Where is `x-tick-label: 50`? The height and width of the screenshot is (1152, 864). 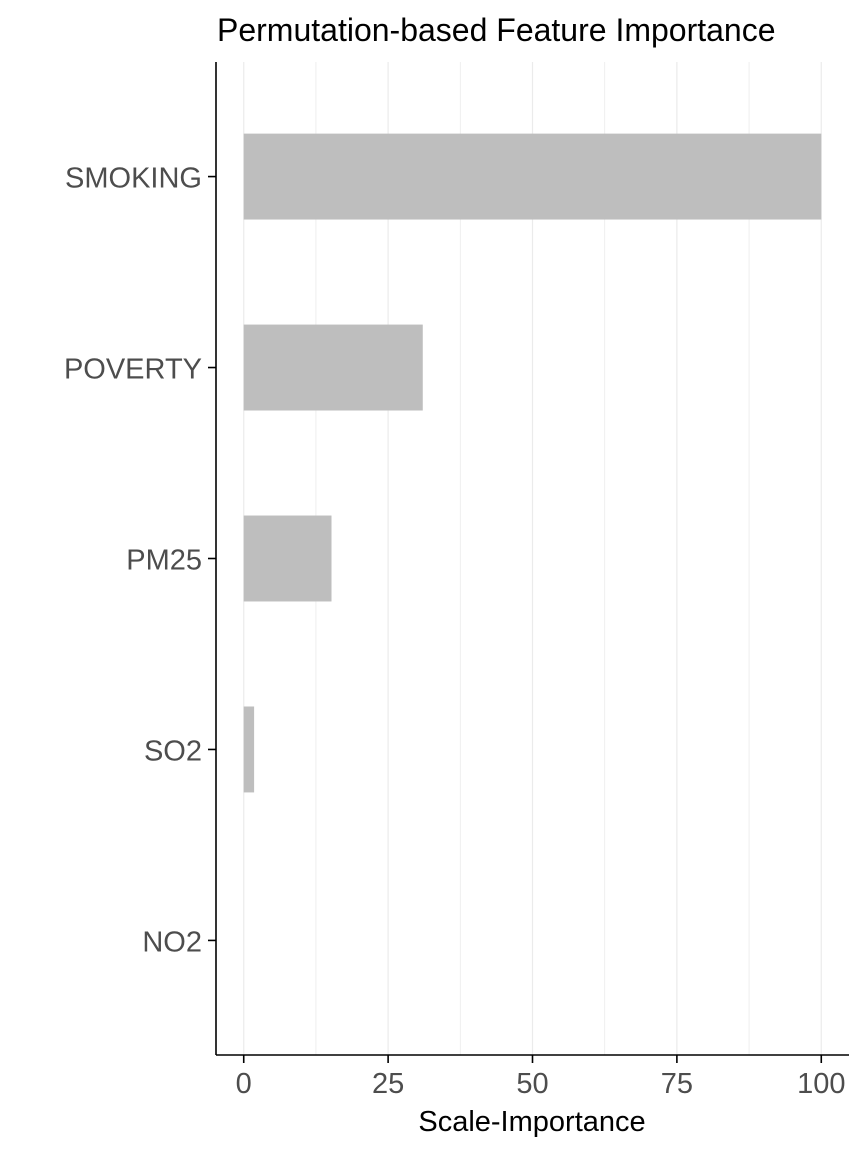
x-tick-label: 50 is located at coordinates (532, 1084).